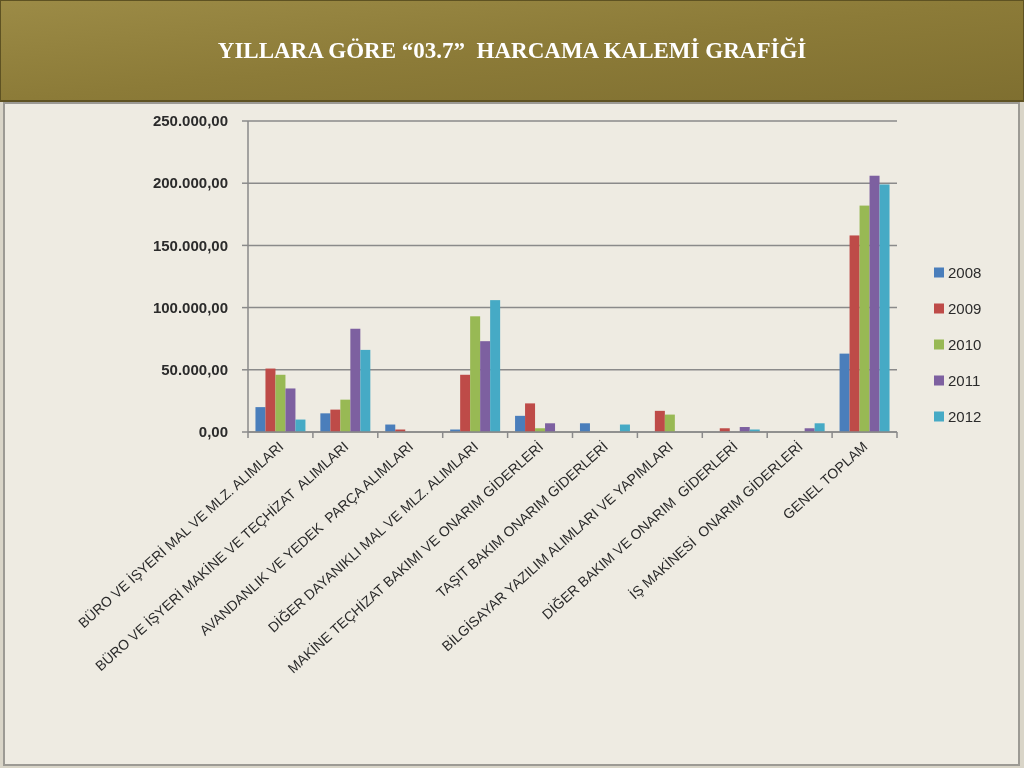  I want to click on legend-label: 2010, so click(965, 344).